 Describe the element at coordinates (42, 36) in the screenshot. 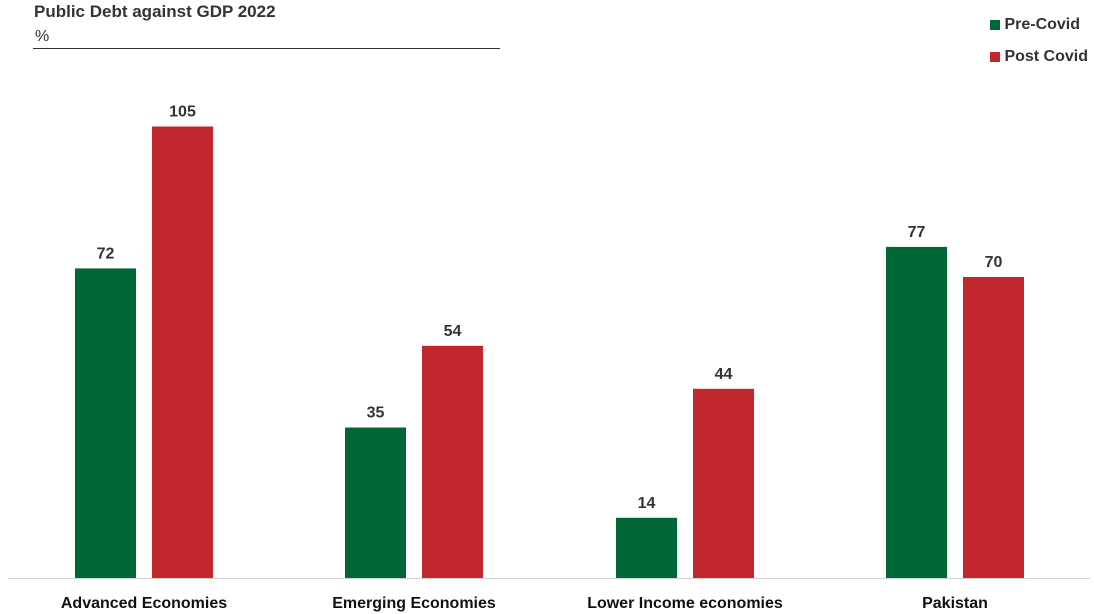

I see `chart-unit: %` at that location.